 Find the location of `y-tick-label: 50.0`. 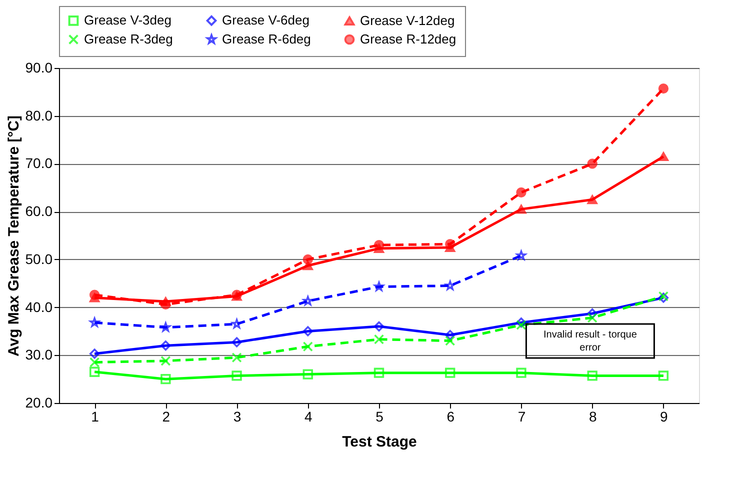

y-tick-label: 50.0 is located at coordinates (39, 258).